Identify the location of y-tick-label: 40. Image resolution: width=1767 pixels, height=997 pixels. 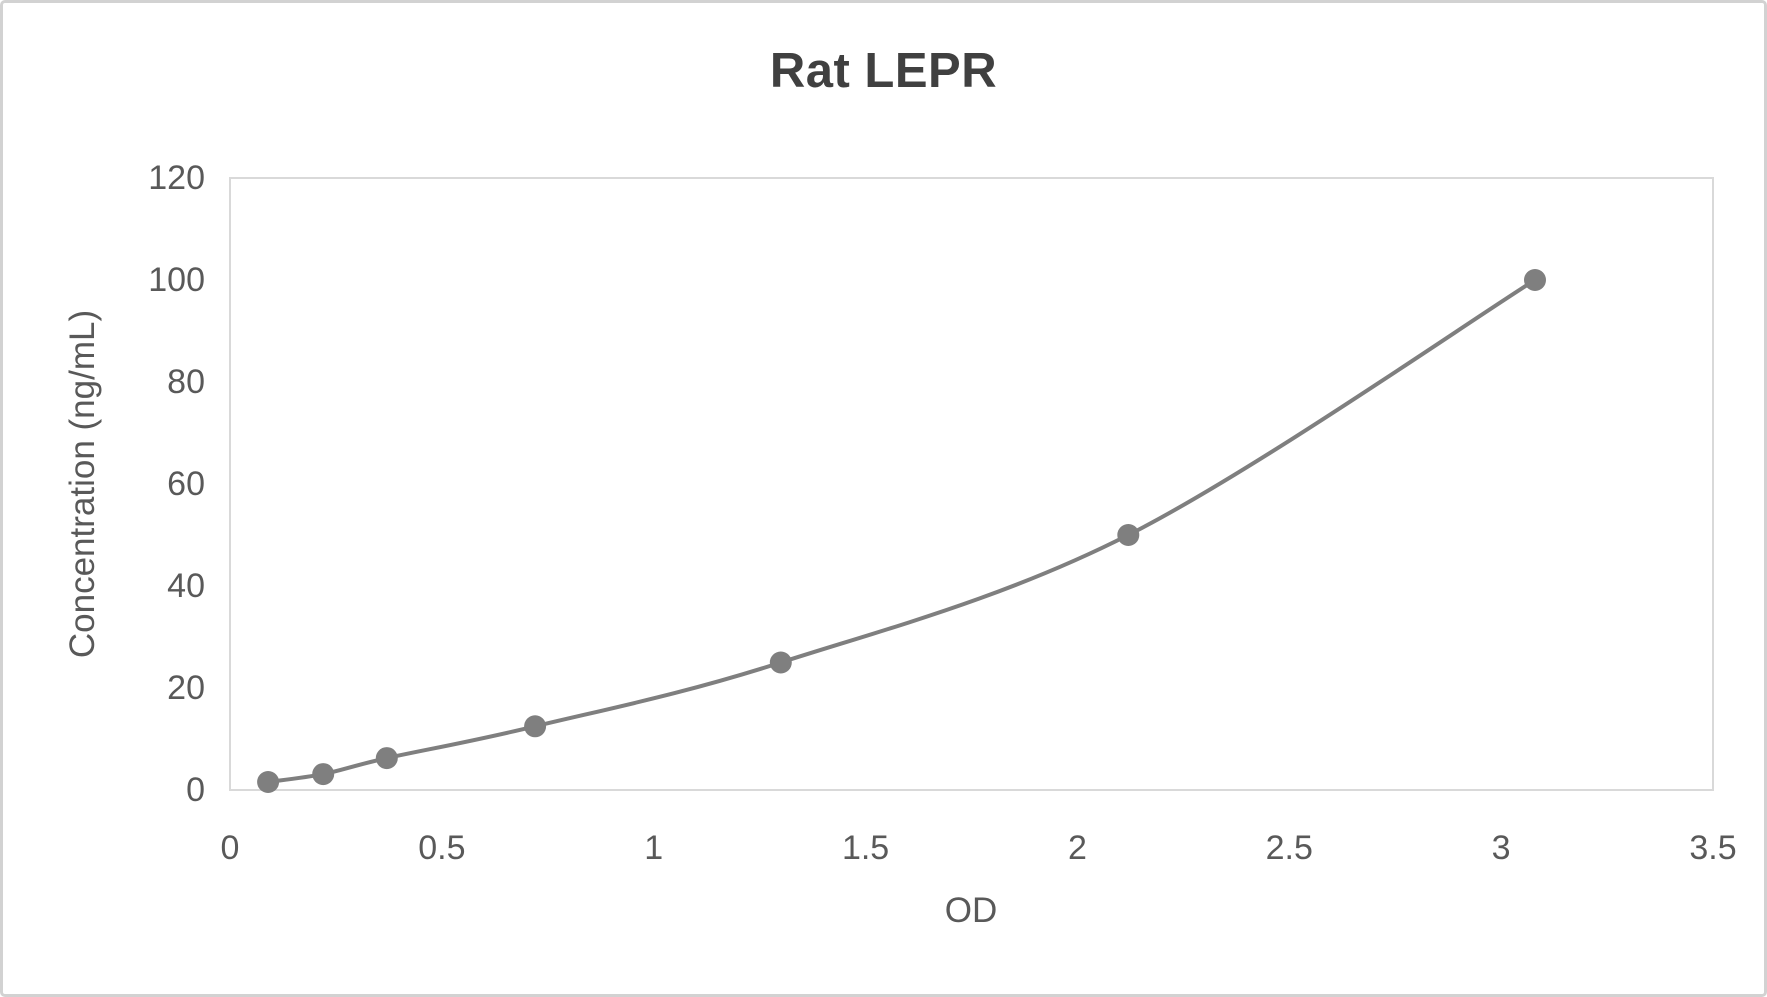
(186, 586).